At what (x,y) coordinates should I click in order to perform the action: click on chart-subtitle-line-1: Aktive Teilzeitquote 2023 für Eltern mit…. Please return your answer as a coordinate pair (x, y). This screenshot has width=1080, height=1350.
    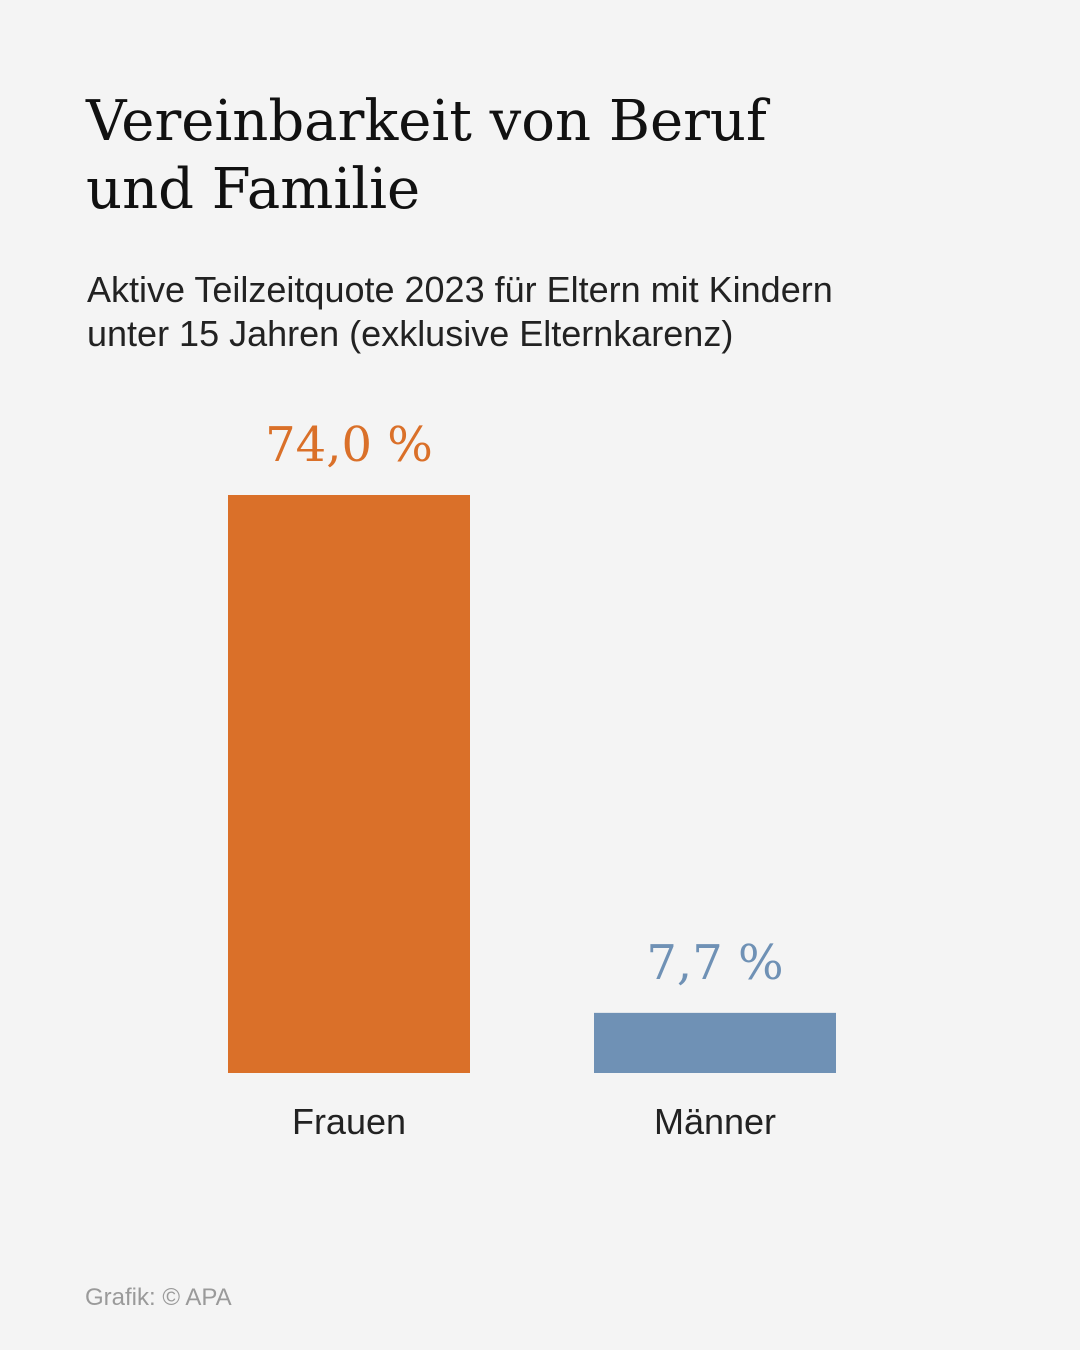
    Looking at the image, I should click on (460, 289).